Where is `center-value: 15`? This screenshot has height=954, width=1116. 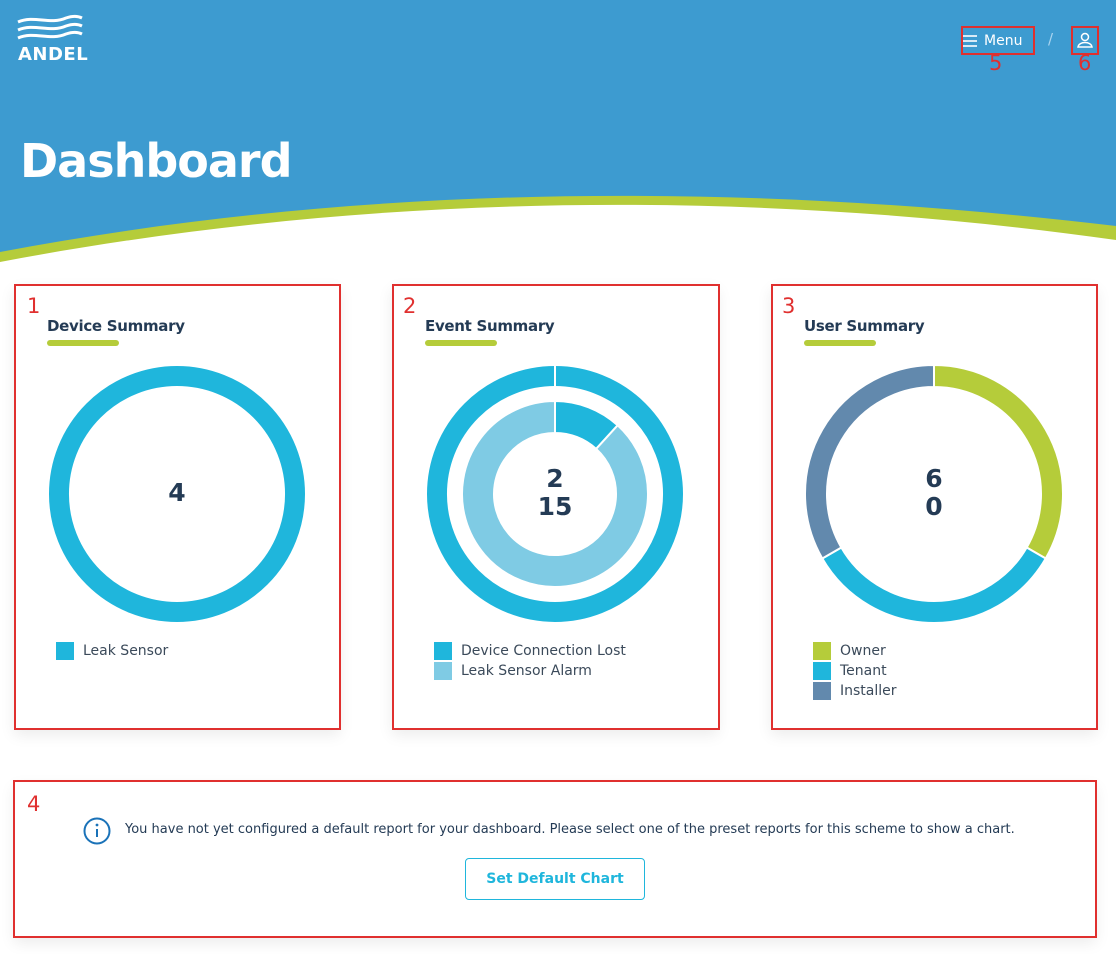
center-value: 15 is located at coordinates (555, 506).